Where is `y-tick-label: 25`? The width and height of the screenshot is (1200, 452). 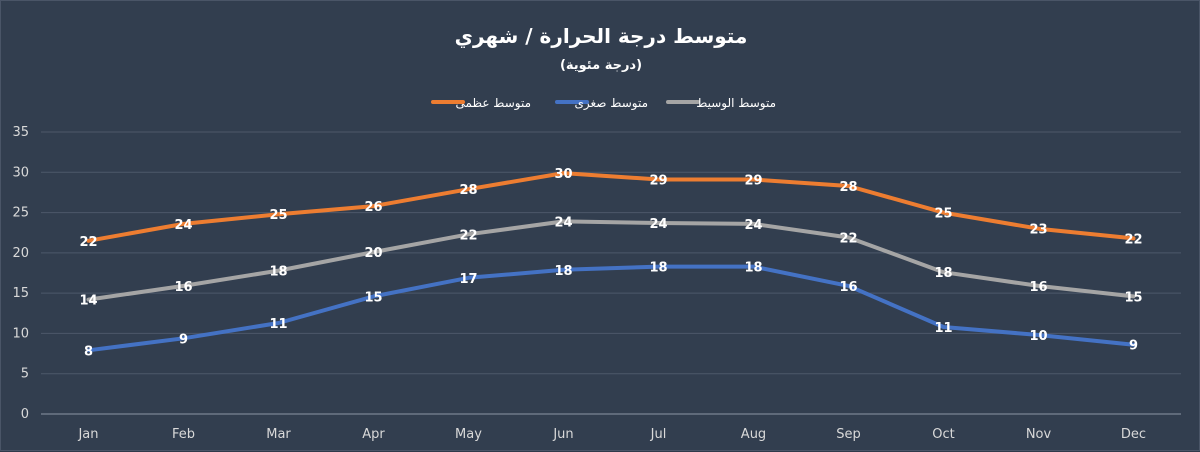
y-tick-label: 25 is located at coordinates (20, 213).